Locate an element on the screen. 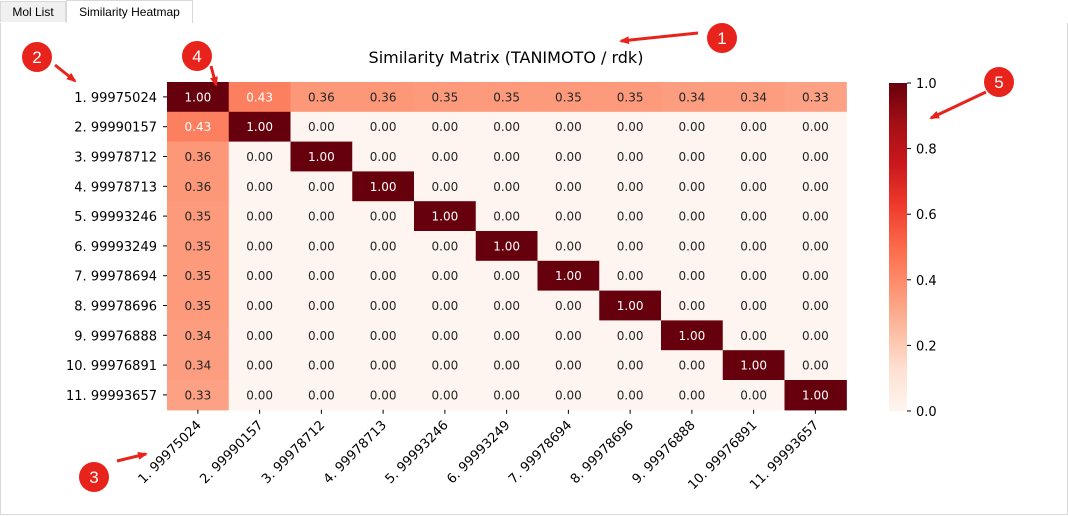  column-label: 4. 99978713 is located at coordinates (355, 452).